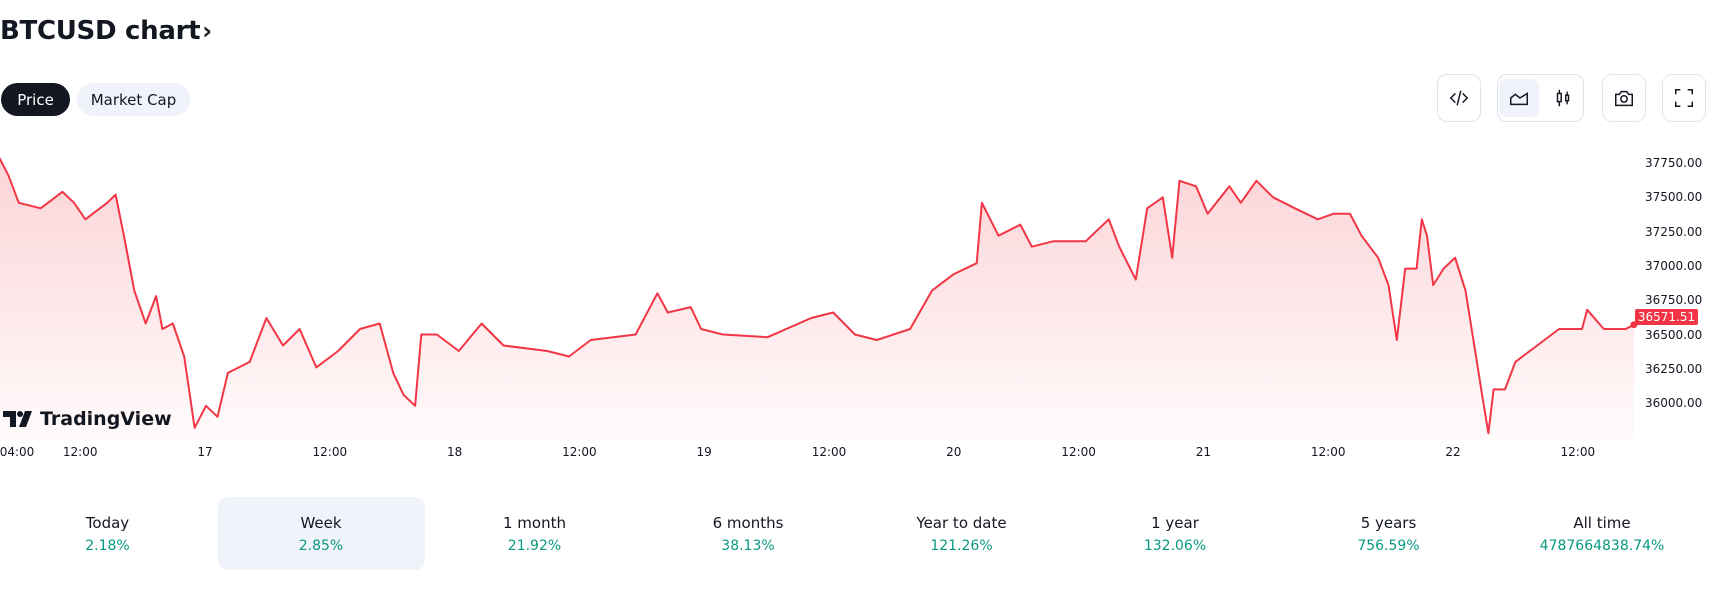 The width and height of the screenshot is (1719, 598). Describe the element at coordinates (1666, 317) in the screenshot. I see `last-price-label: 36571.51` at that location.